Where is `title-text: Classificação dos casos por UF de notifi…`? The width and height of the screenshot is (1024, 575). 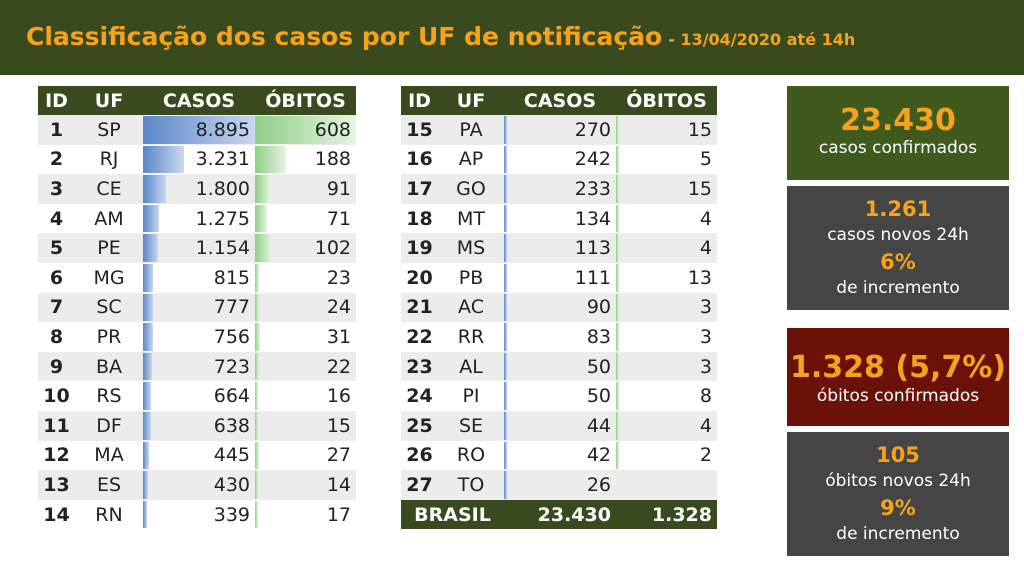
title-text: Classificação dos casos por UF de notifi… is located at coordinates (344, 36).